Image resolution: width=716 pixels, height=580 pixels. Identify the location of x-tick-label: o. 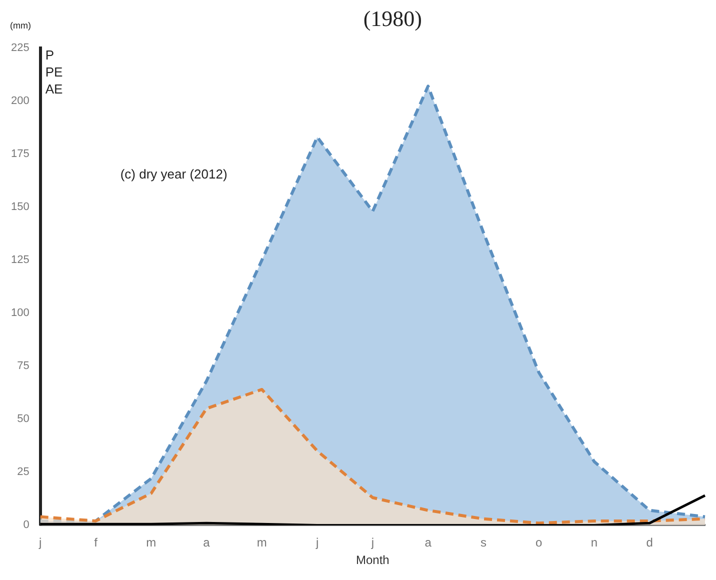
(538, 543).